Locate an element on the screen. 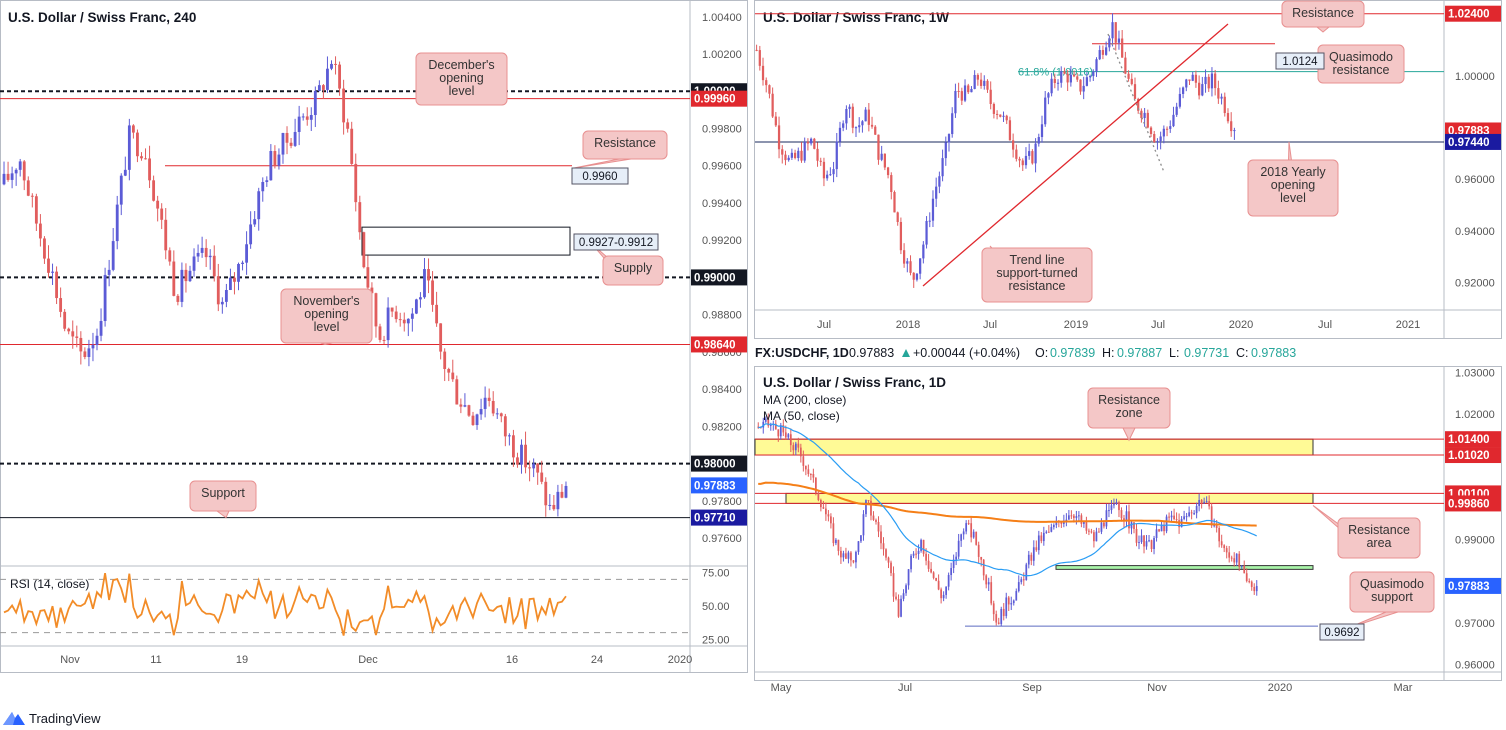 Image resolution: width=1506 pixels, height=730 pixels. x-tick-label: 11 is located at coordinates (155, 660).